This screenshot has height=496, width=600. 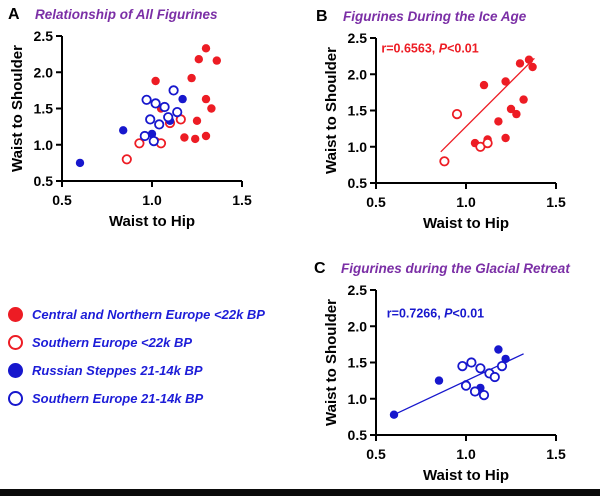 I want to click on panel-b-label: B, so click(x=322, y=16).